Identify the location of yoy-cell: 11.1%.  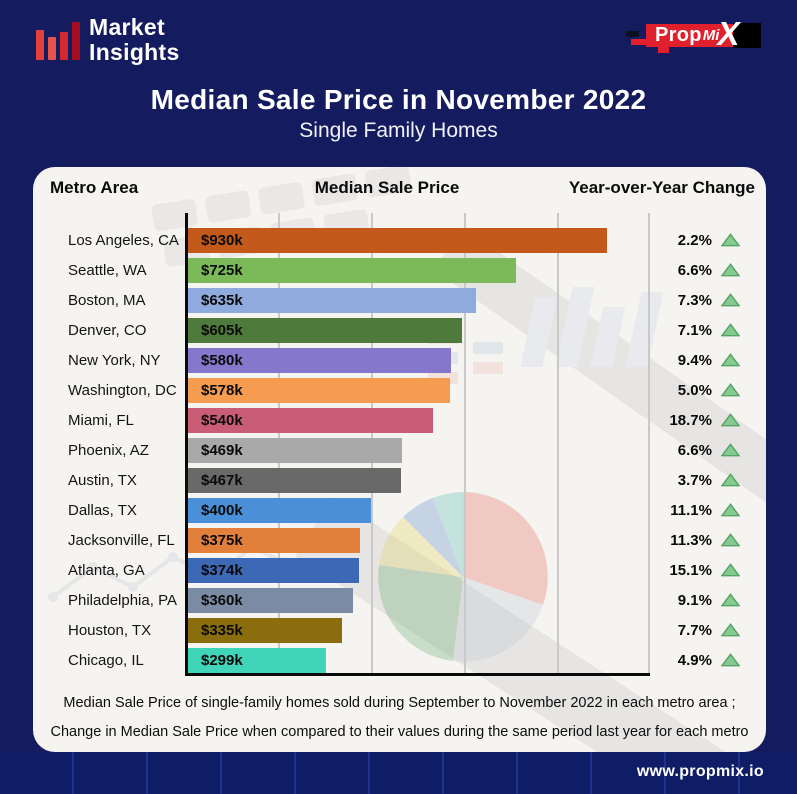
(708, 510).